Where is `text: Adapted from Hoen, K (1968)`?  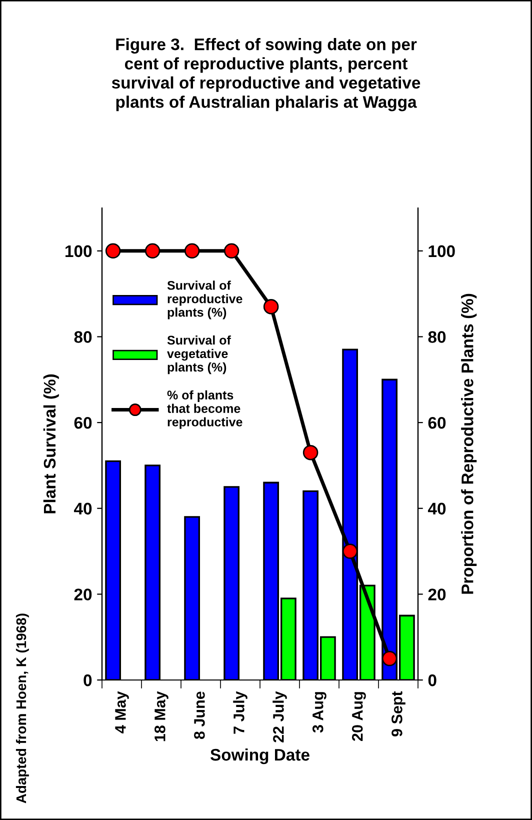
text: Adapted from Hoen, K (1968) is located at coordinates (22, 709).